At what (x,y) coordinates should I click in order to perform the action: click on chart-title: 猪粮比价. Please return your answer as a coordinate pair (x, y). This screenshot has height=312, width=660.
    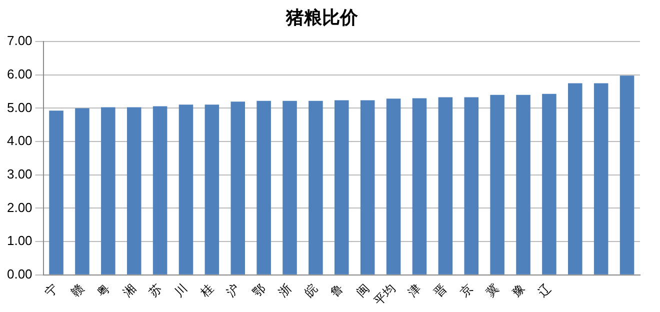
    Looking at the image, I should click on (322, 17).